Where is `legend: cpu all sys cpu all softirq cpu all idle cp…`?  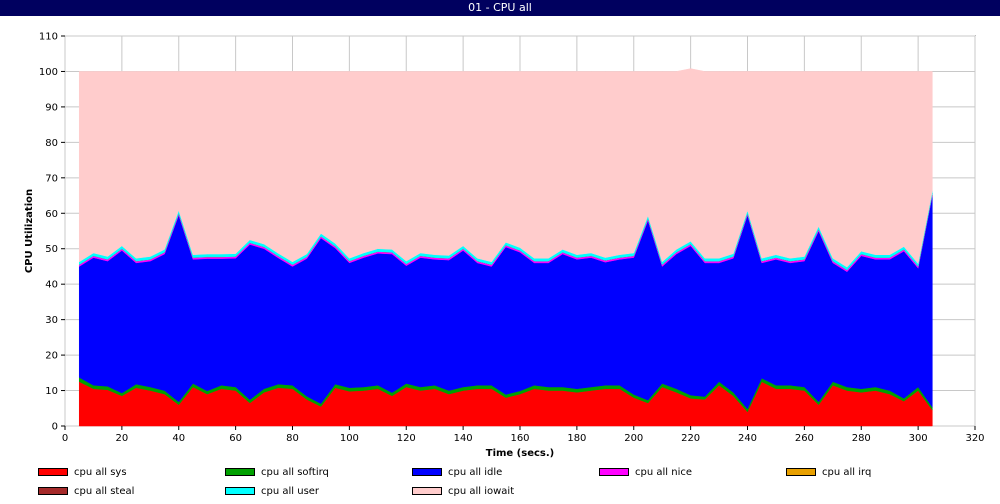
legend: cpu all sys cpu all softirq cpu all idle cp… is located at coordinates (500, 483).